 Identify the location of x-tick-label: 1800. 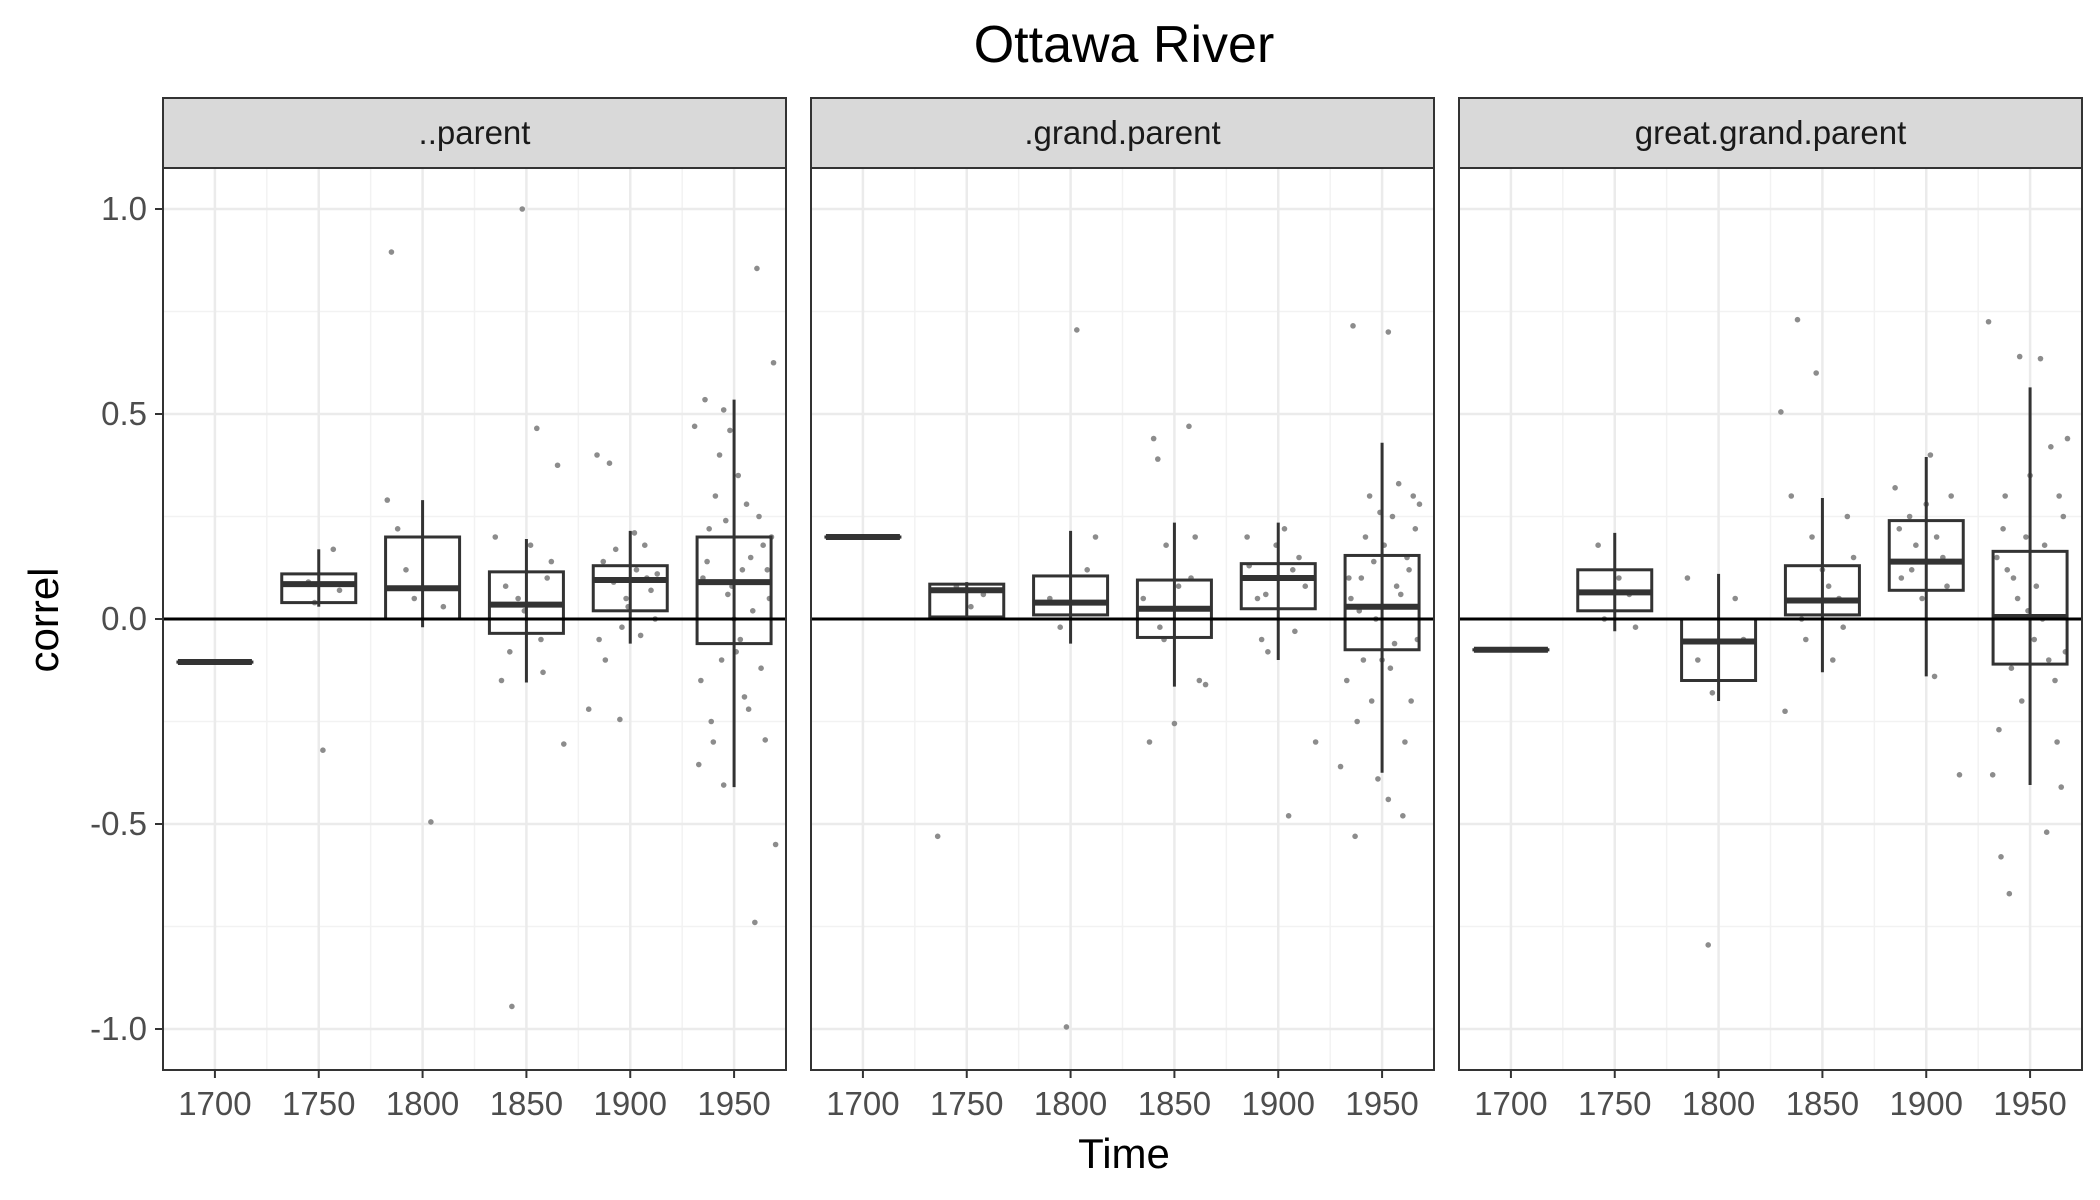
(1718, 1103).